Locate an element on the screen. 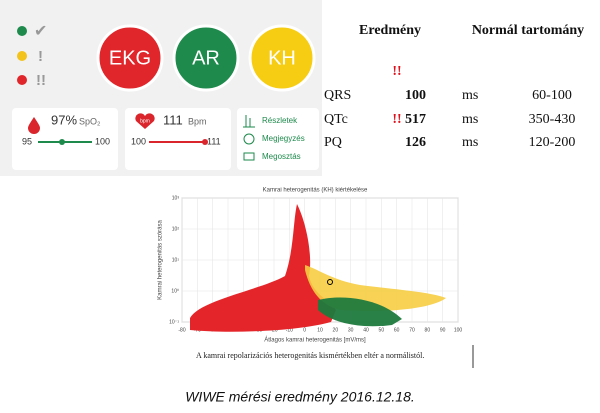 The width and height of the screenshot is (600, 413). row-range: 60-100 is located at coordinates (552, 95).